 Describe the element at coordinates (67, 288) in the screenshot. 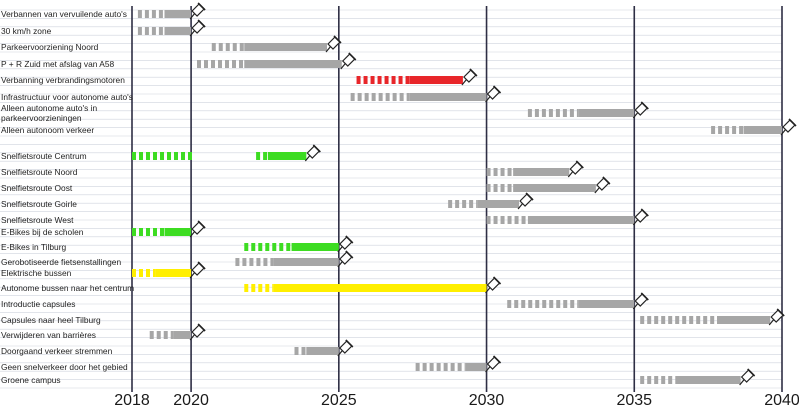

I see `task-label: Autonome bussen naar het centrum` at that location.